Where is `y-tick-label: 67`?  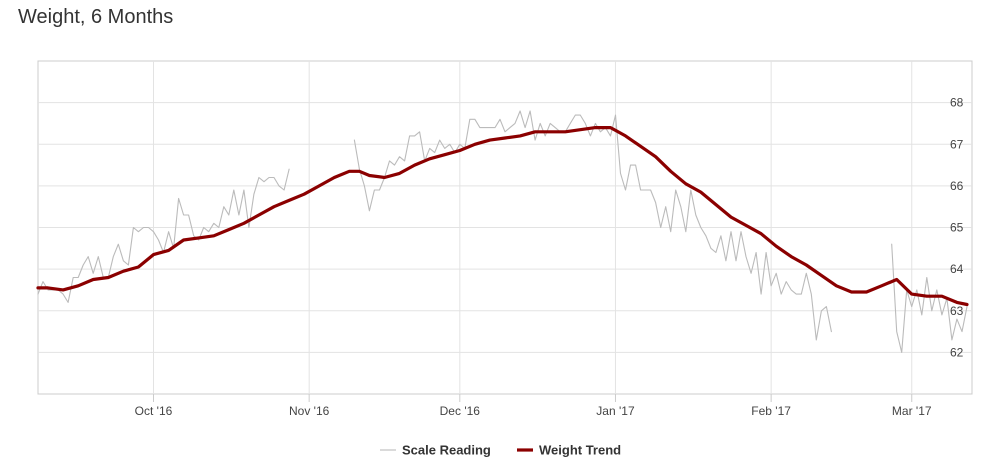
y-tick-label: 67 is located at coordinates (957, 144).